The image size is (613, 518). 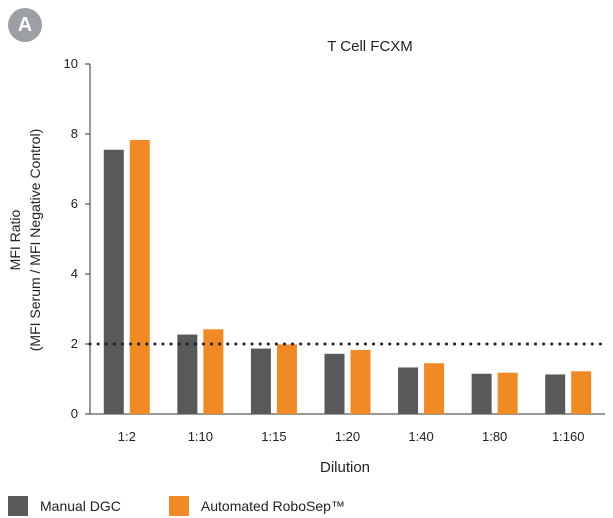 I want to click on x-tick-label: 1:10, so click(x=200, y=436).